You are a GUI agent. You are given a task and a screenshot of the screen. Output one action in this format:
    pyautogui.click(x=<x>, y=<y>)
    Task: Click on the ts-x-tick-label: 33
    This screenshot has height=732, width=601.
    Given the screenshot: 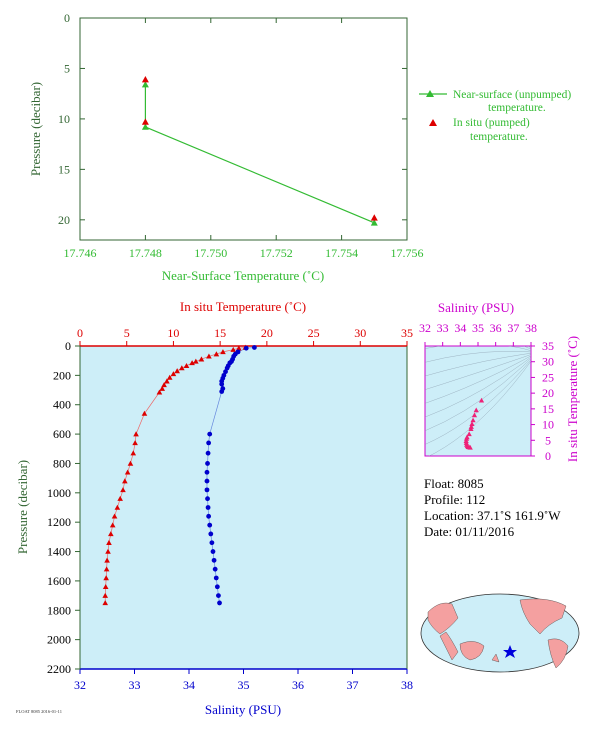 What is the action you would take?
    pyautogui.click(x=443, y=328)
    